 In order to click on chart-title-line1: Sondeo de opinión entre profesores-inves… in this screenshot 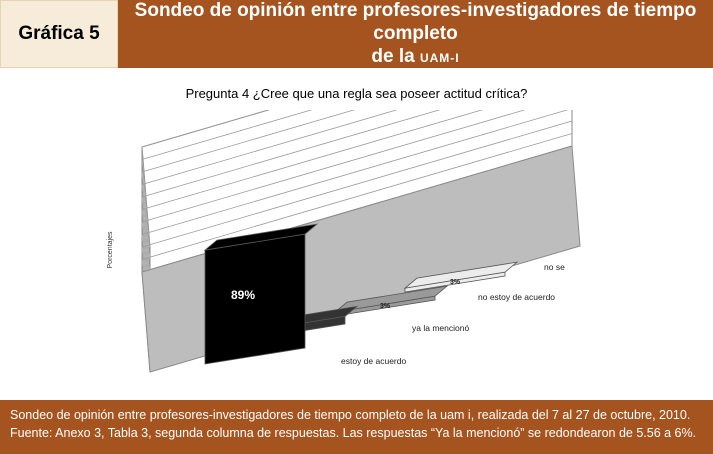, I will do `click(415, 22)`.